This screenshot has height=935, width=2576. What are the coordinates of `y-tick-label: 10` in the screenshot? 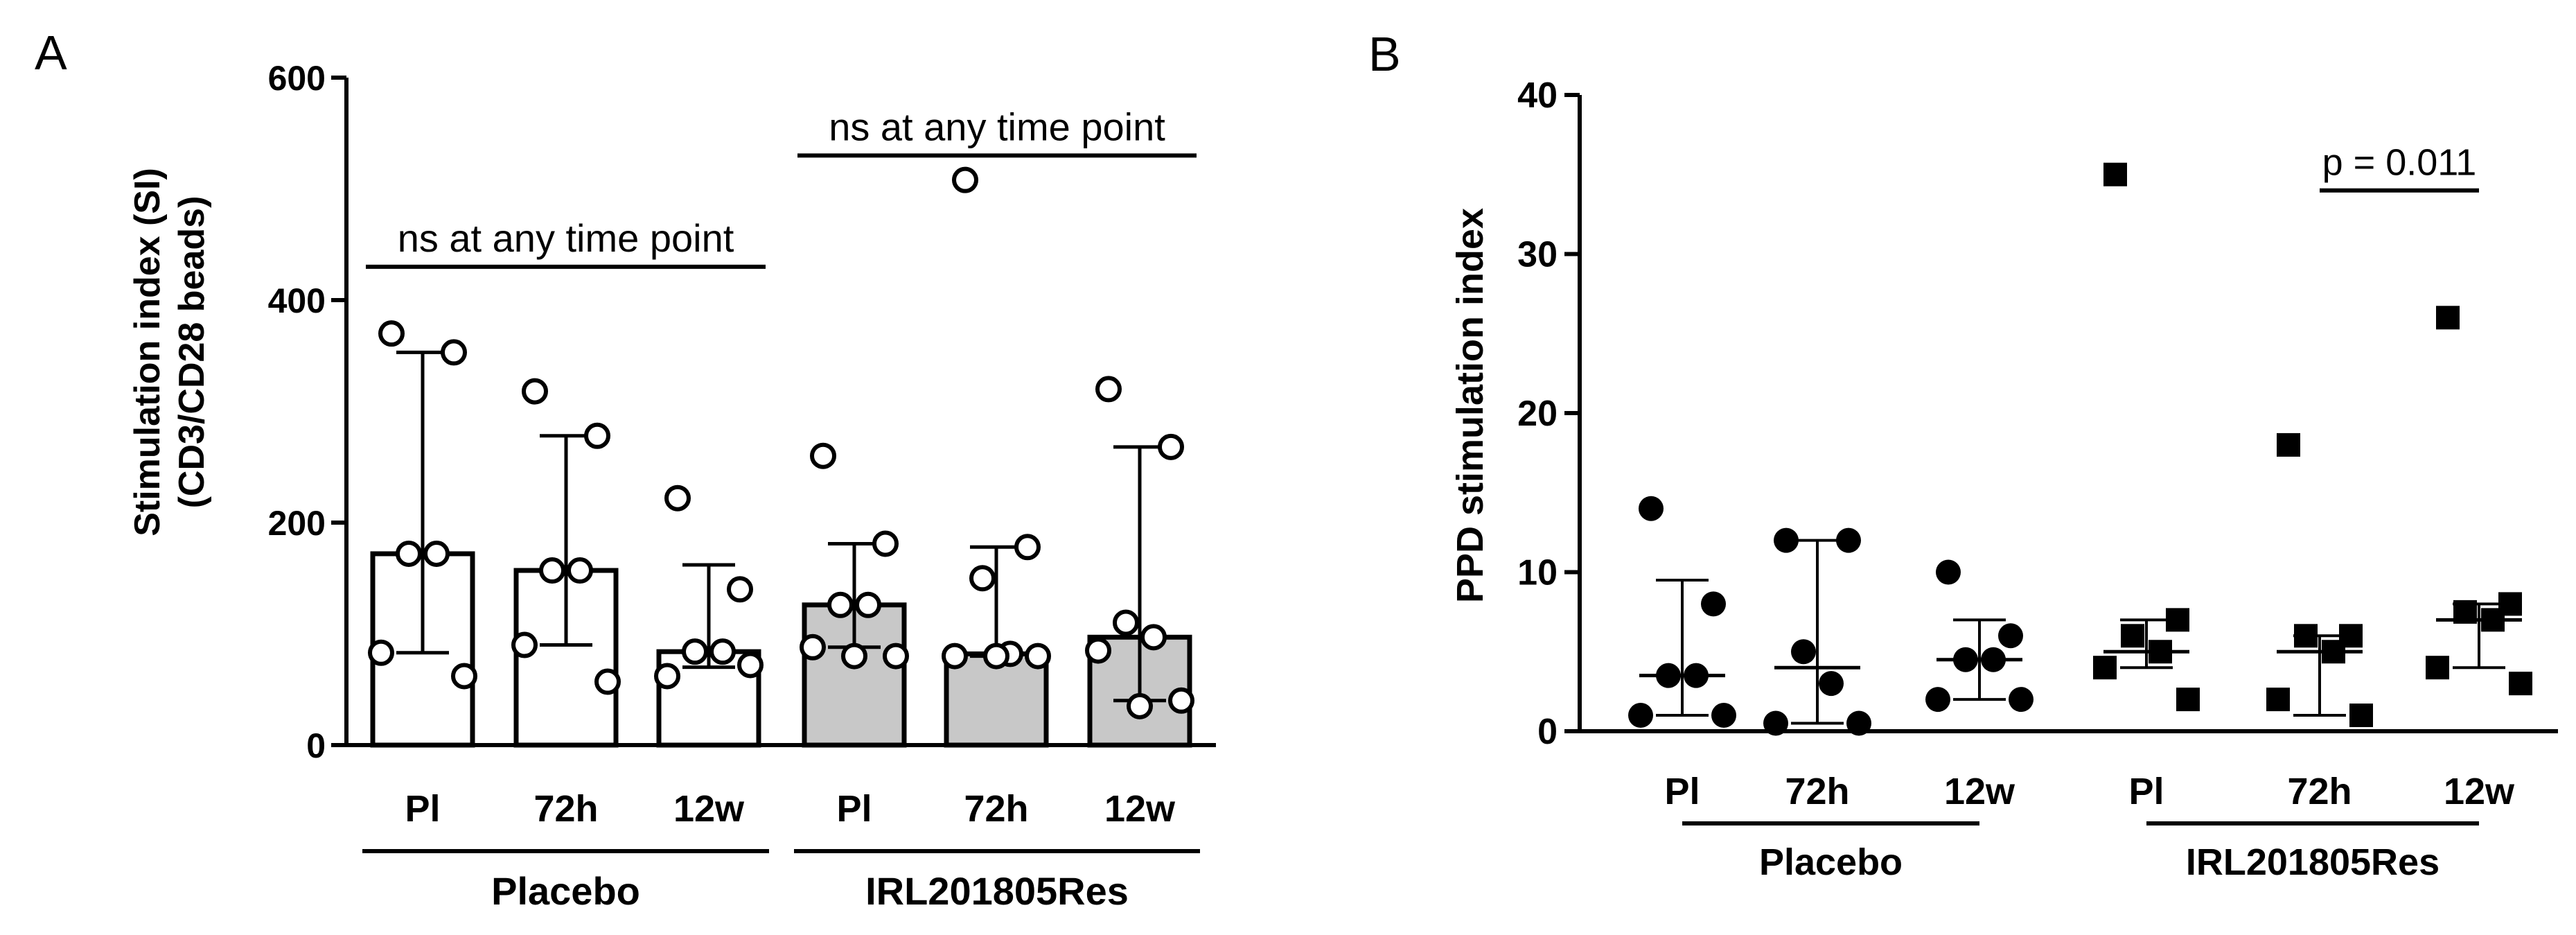 It's located at (1537, 573).